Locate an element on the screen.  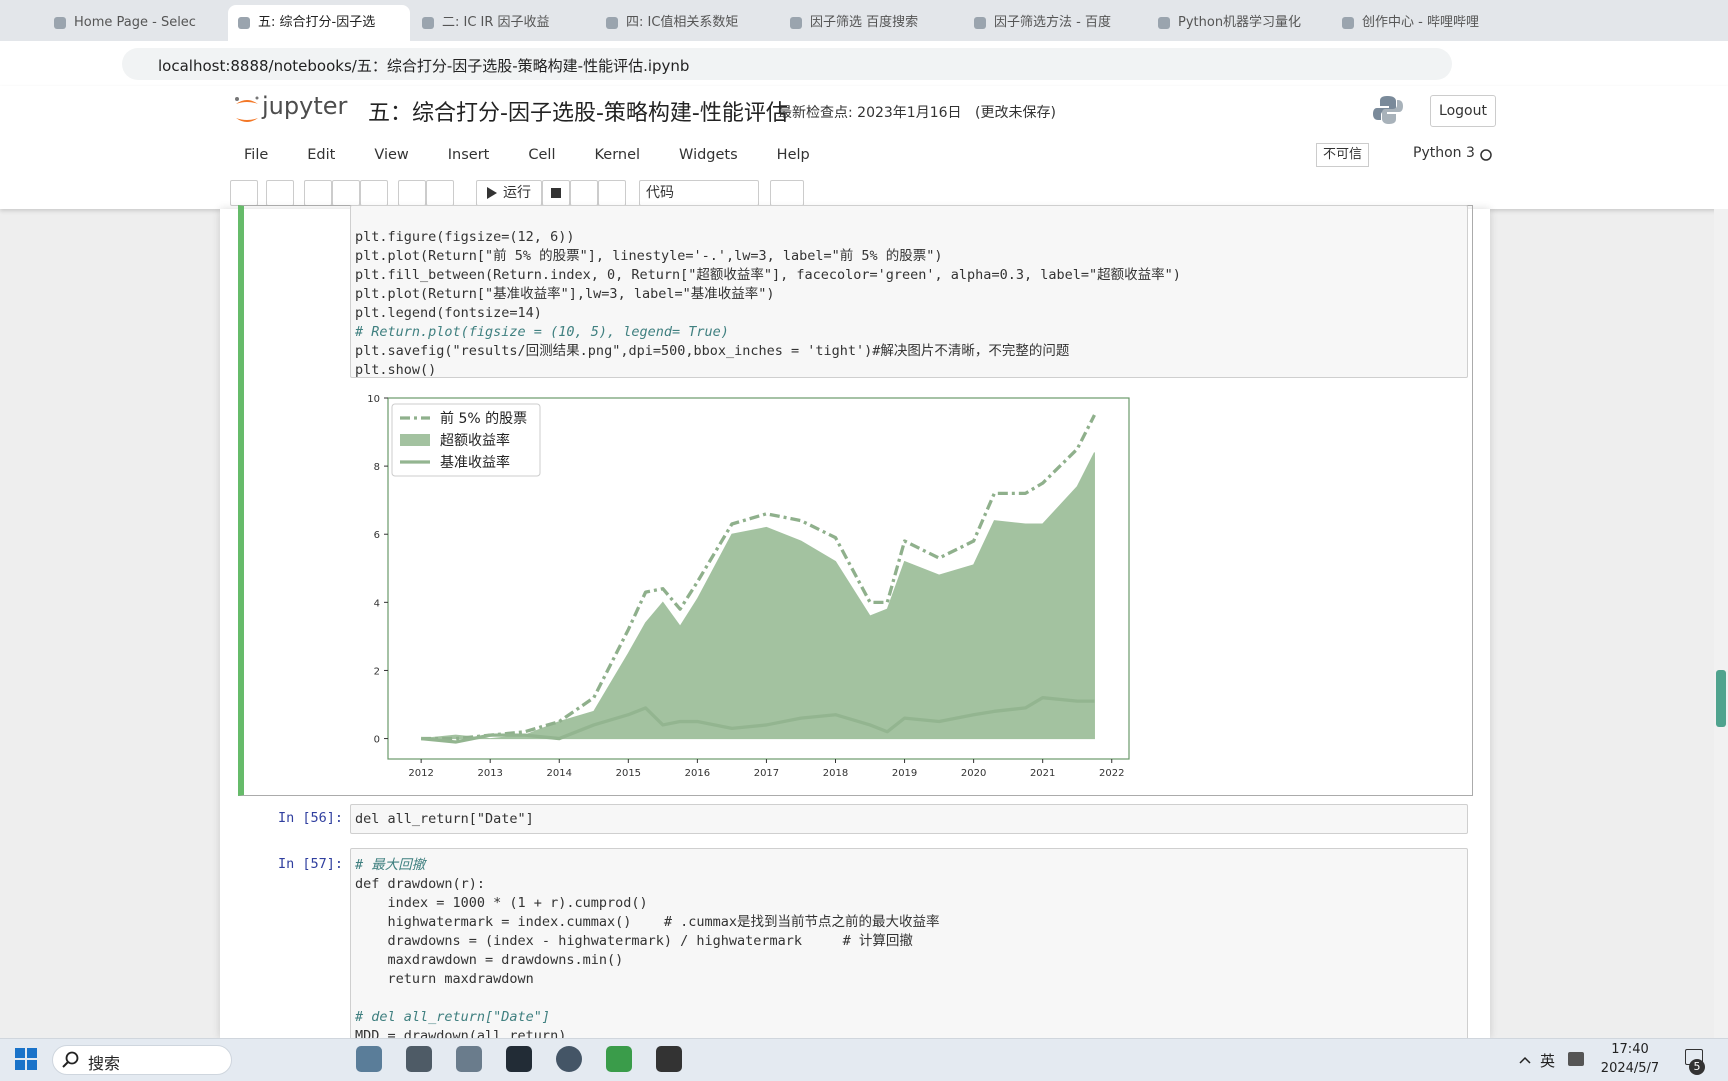
browser-tab: 二: IC IR 因子收益 is located at coordinates (503, 23).